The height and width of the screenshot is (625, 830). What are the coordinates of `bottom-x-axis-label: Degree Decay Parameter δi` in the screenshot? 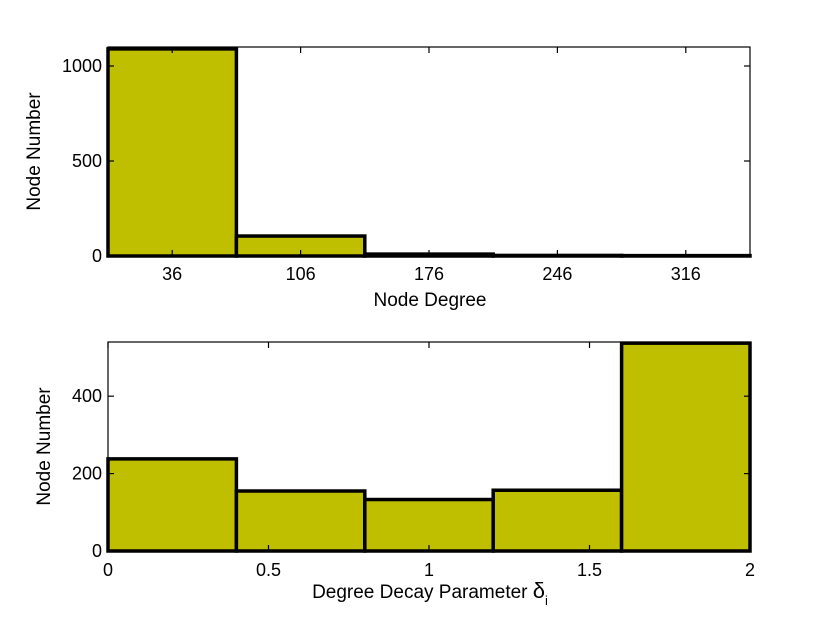 It's located at (430, 593).